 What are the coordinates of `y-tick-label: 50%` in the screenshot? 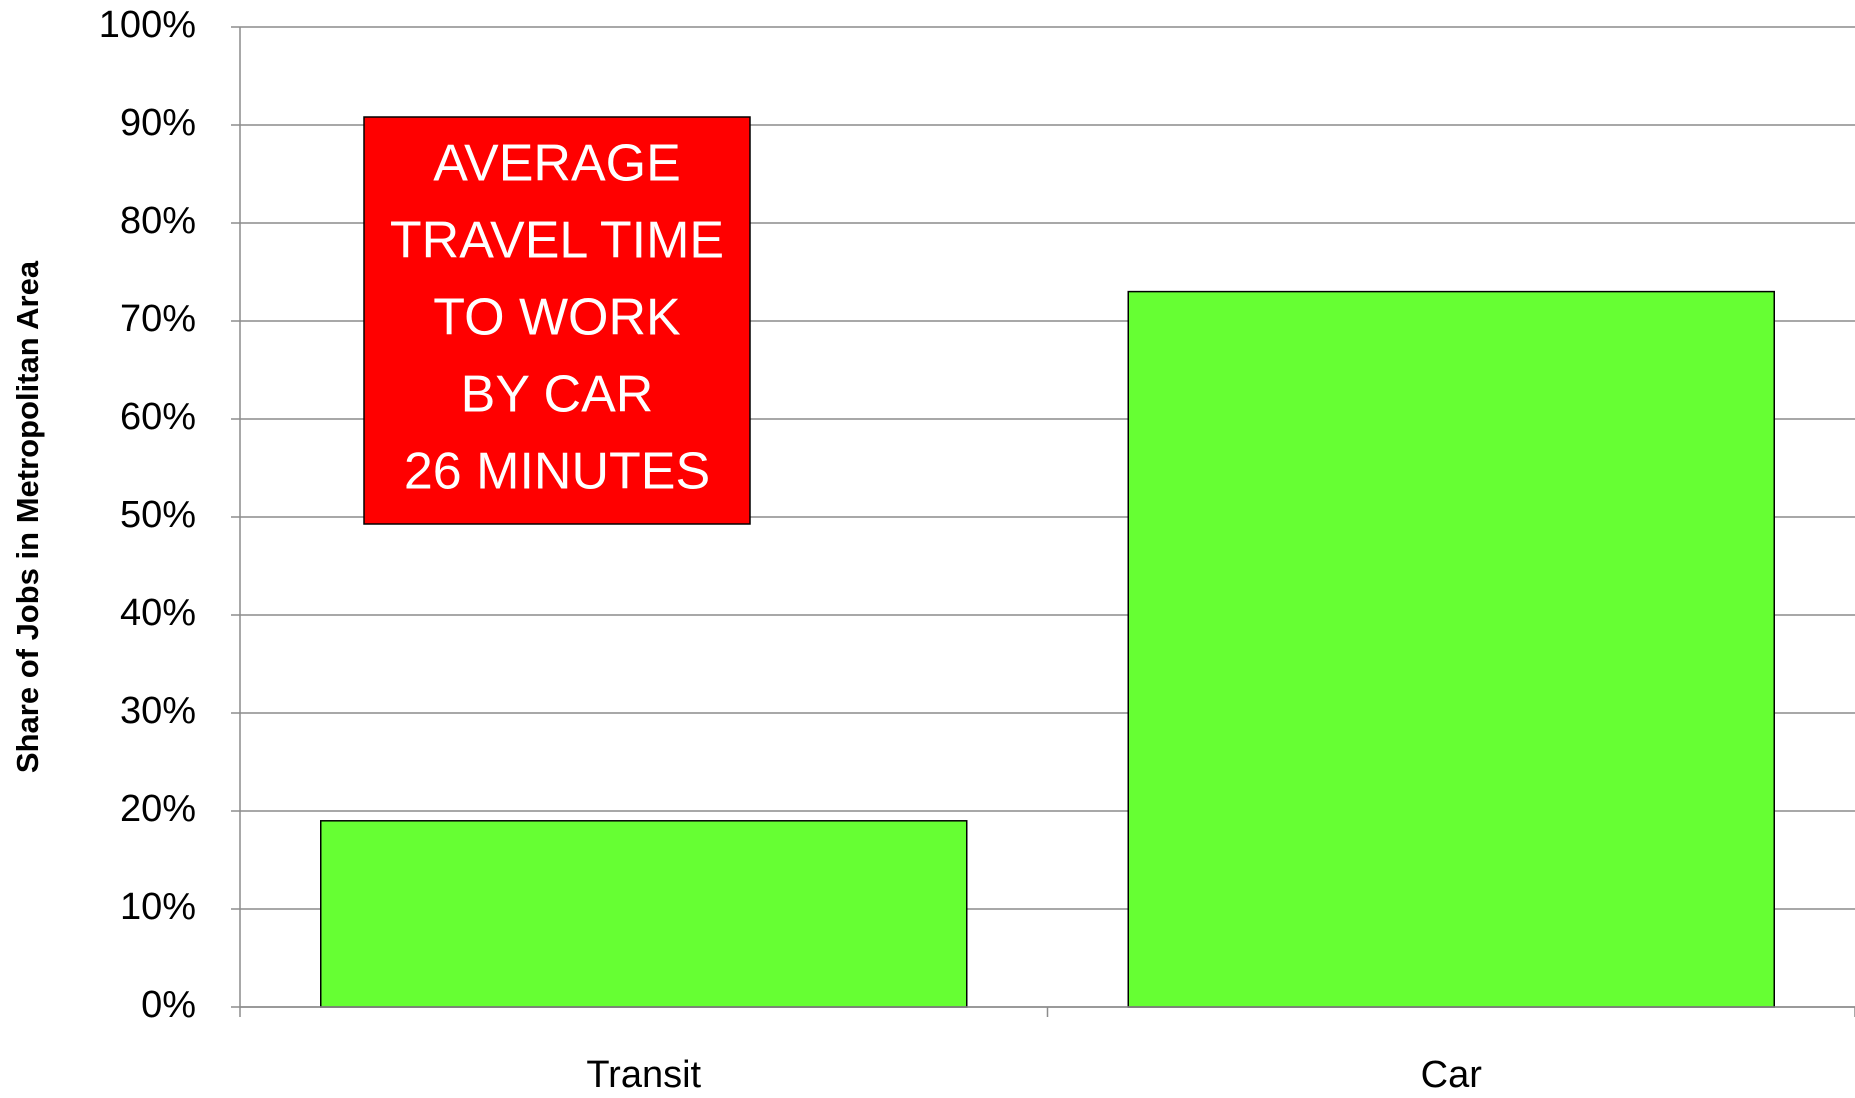 It's located at (158, 515).